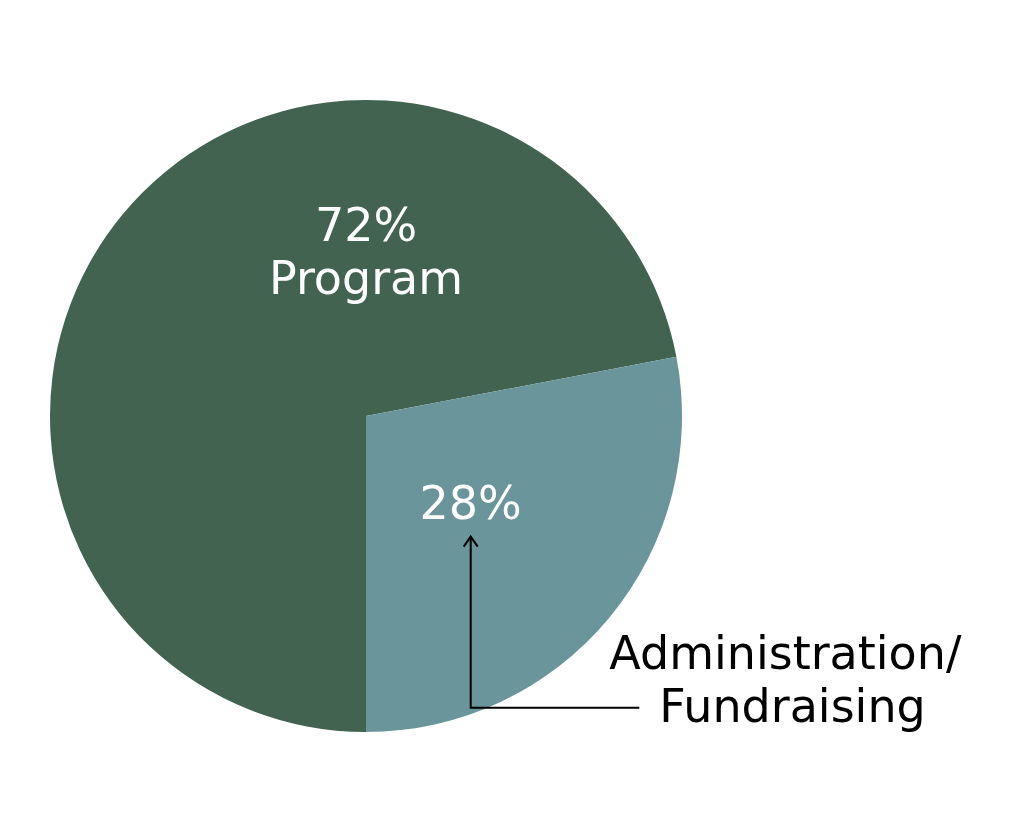  Describe the element at coordinates (366, 277) in the screenshot. I see `slice-label: Program` at that location.